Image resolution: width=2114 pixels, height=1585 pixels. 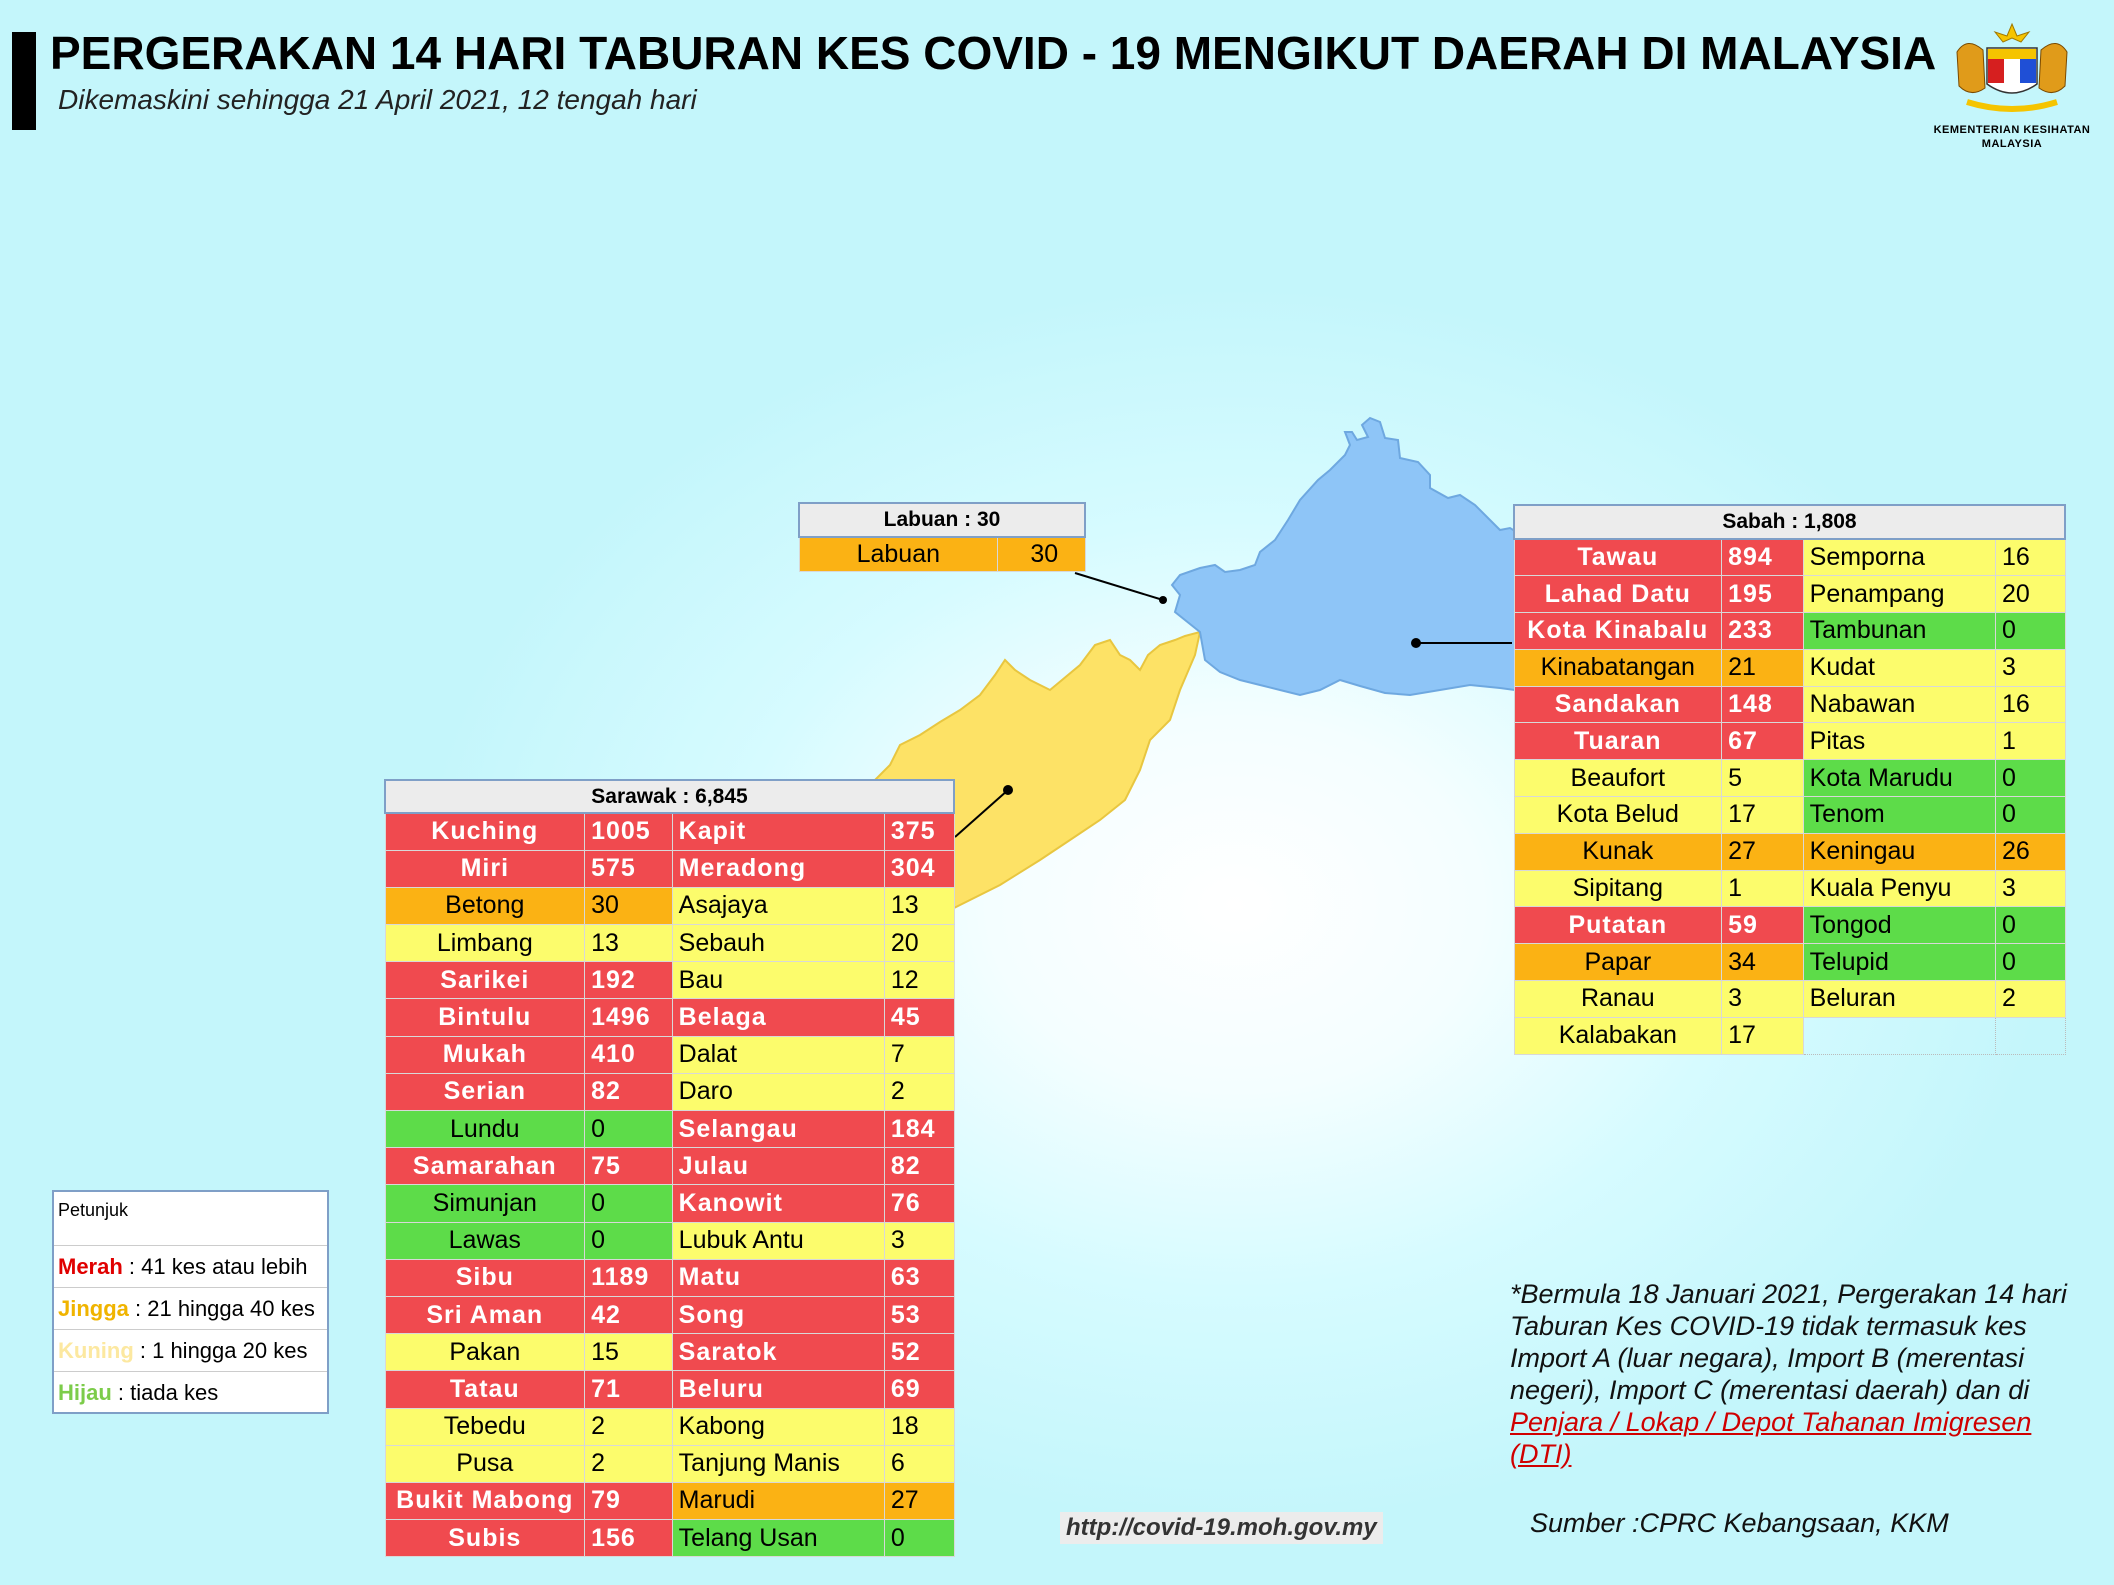 I want to click on district-name-sri-aman: Sri Aman, so click(x=485, y=1315).